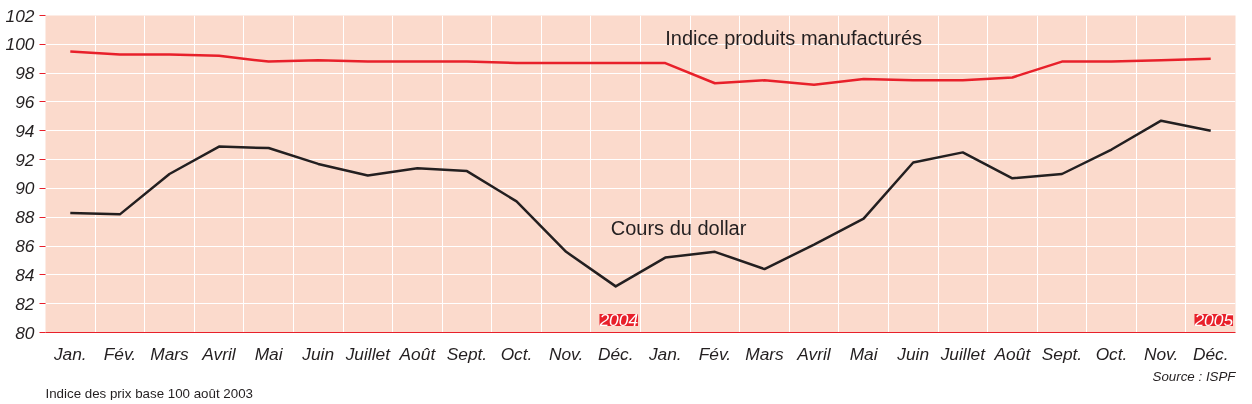  I want to click on annotation: 2004, so click(618, 320).